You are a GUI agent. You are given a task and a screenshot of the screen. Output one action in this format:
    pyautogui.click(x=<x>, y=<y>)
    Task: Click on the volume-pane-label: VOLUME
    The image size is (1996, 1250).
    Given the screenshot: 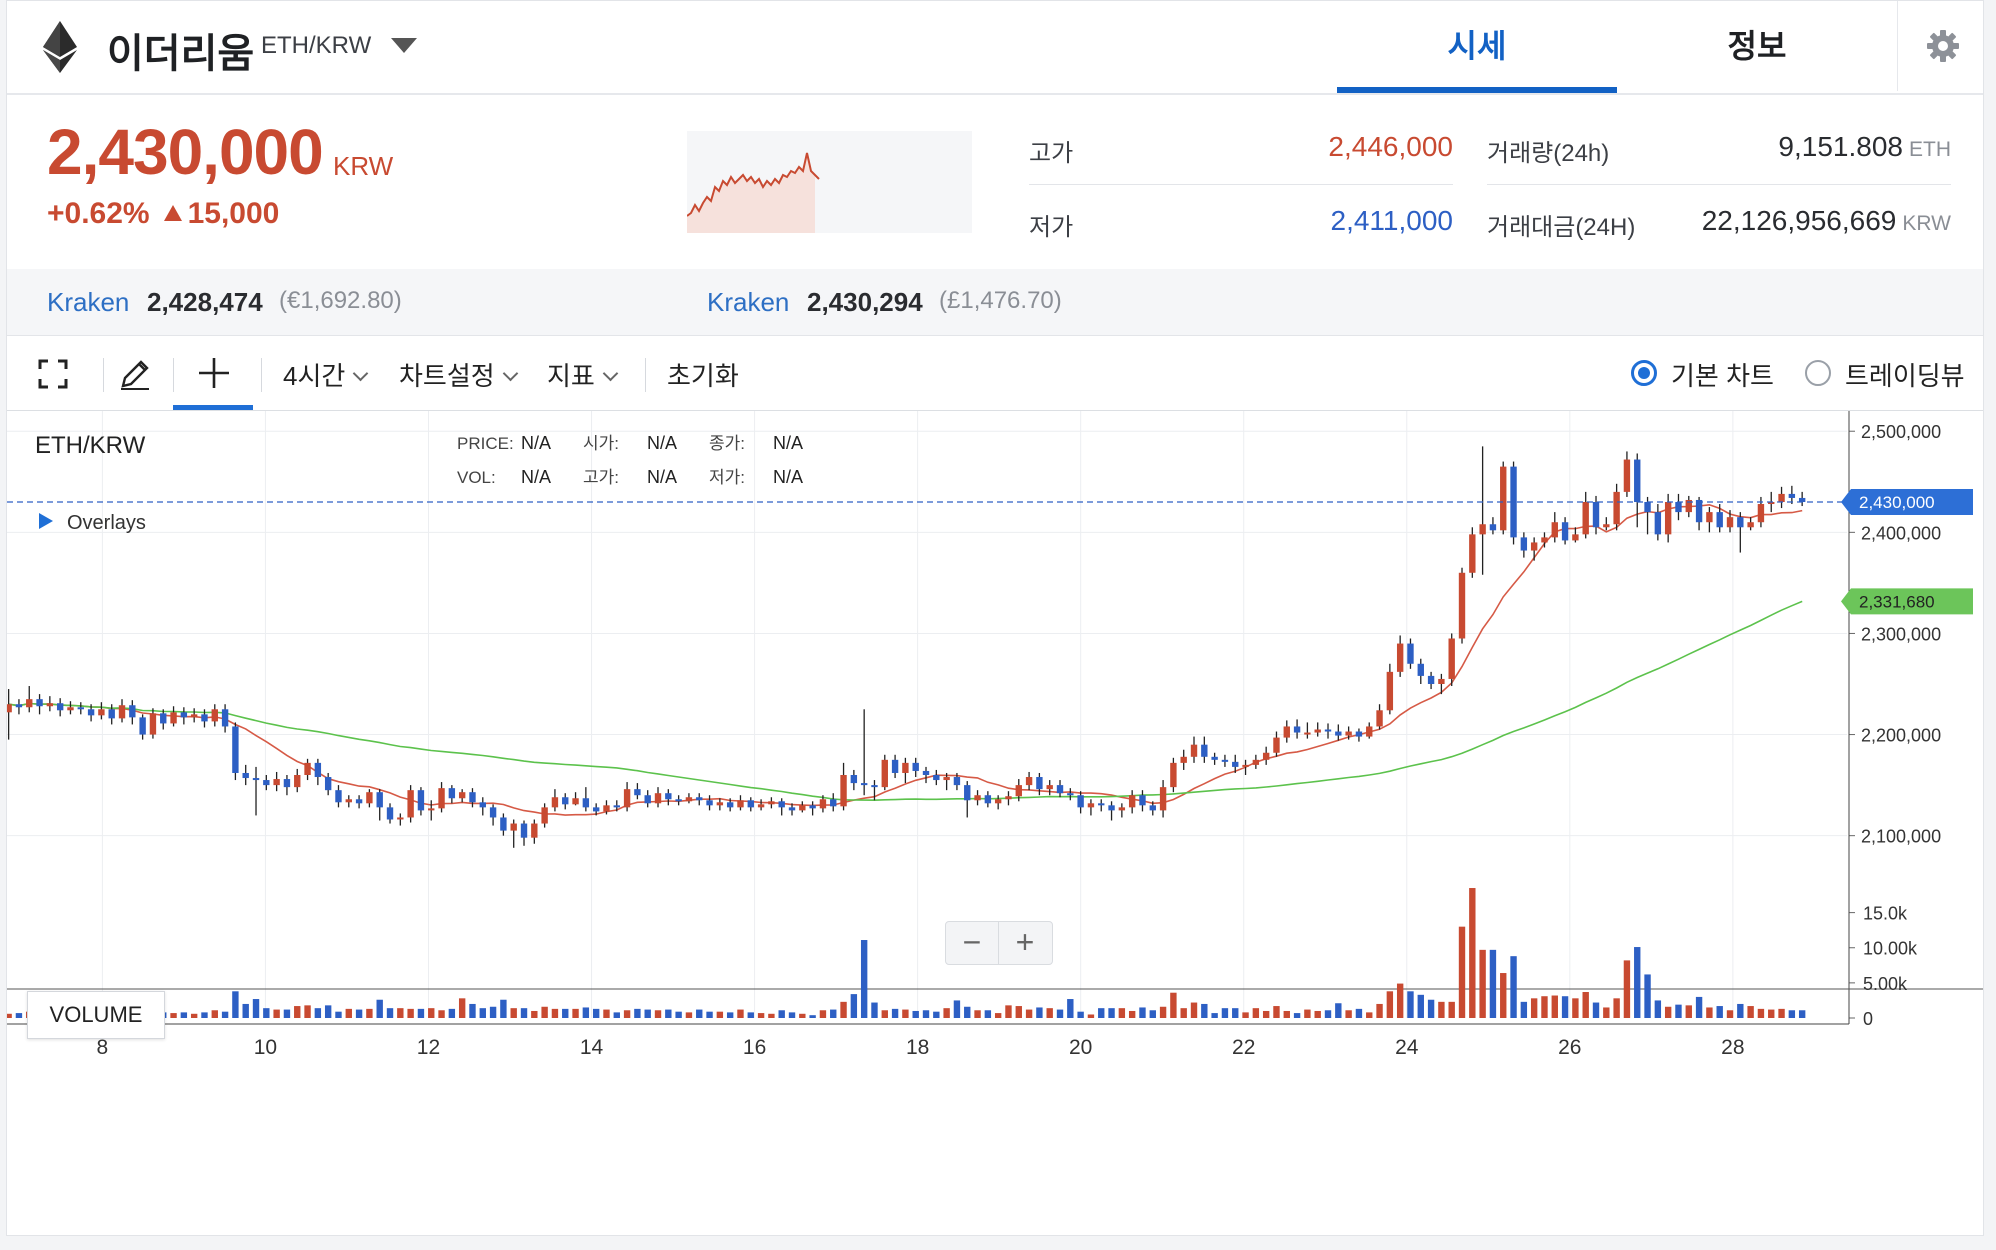 What is the action you would take?
    pyautogui.click(x=96, y=1015)
    